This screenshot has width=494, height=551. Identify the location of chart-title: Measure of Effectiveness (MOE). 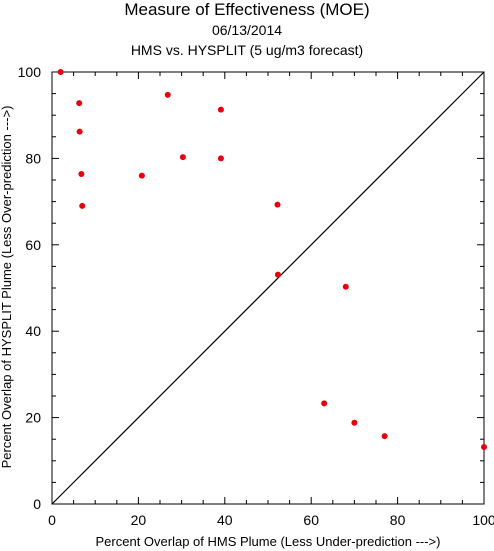
(247, 9).